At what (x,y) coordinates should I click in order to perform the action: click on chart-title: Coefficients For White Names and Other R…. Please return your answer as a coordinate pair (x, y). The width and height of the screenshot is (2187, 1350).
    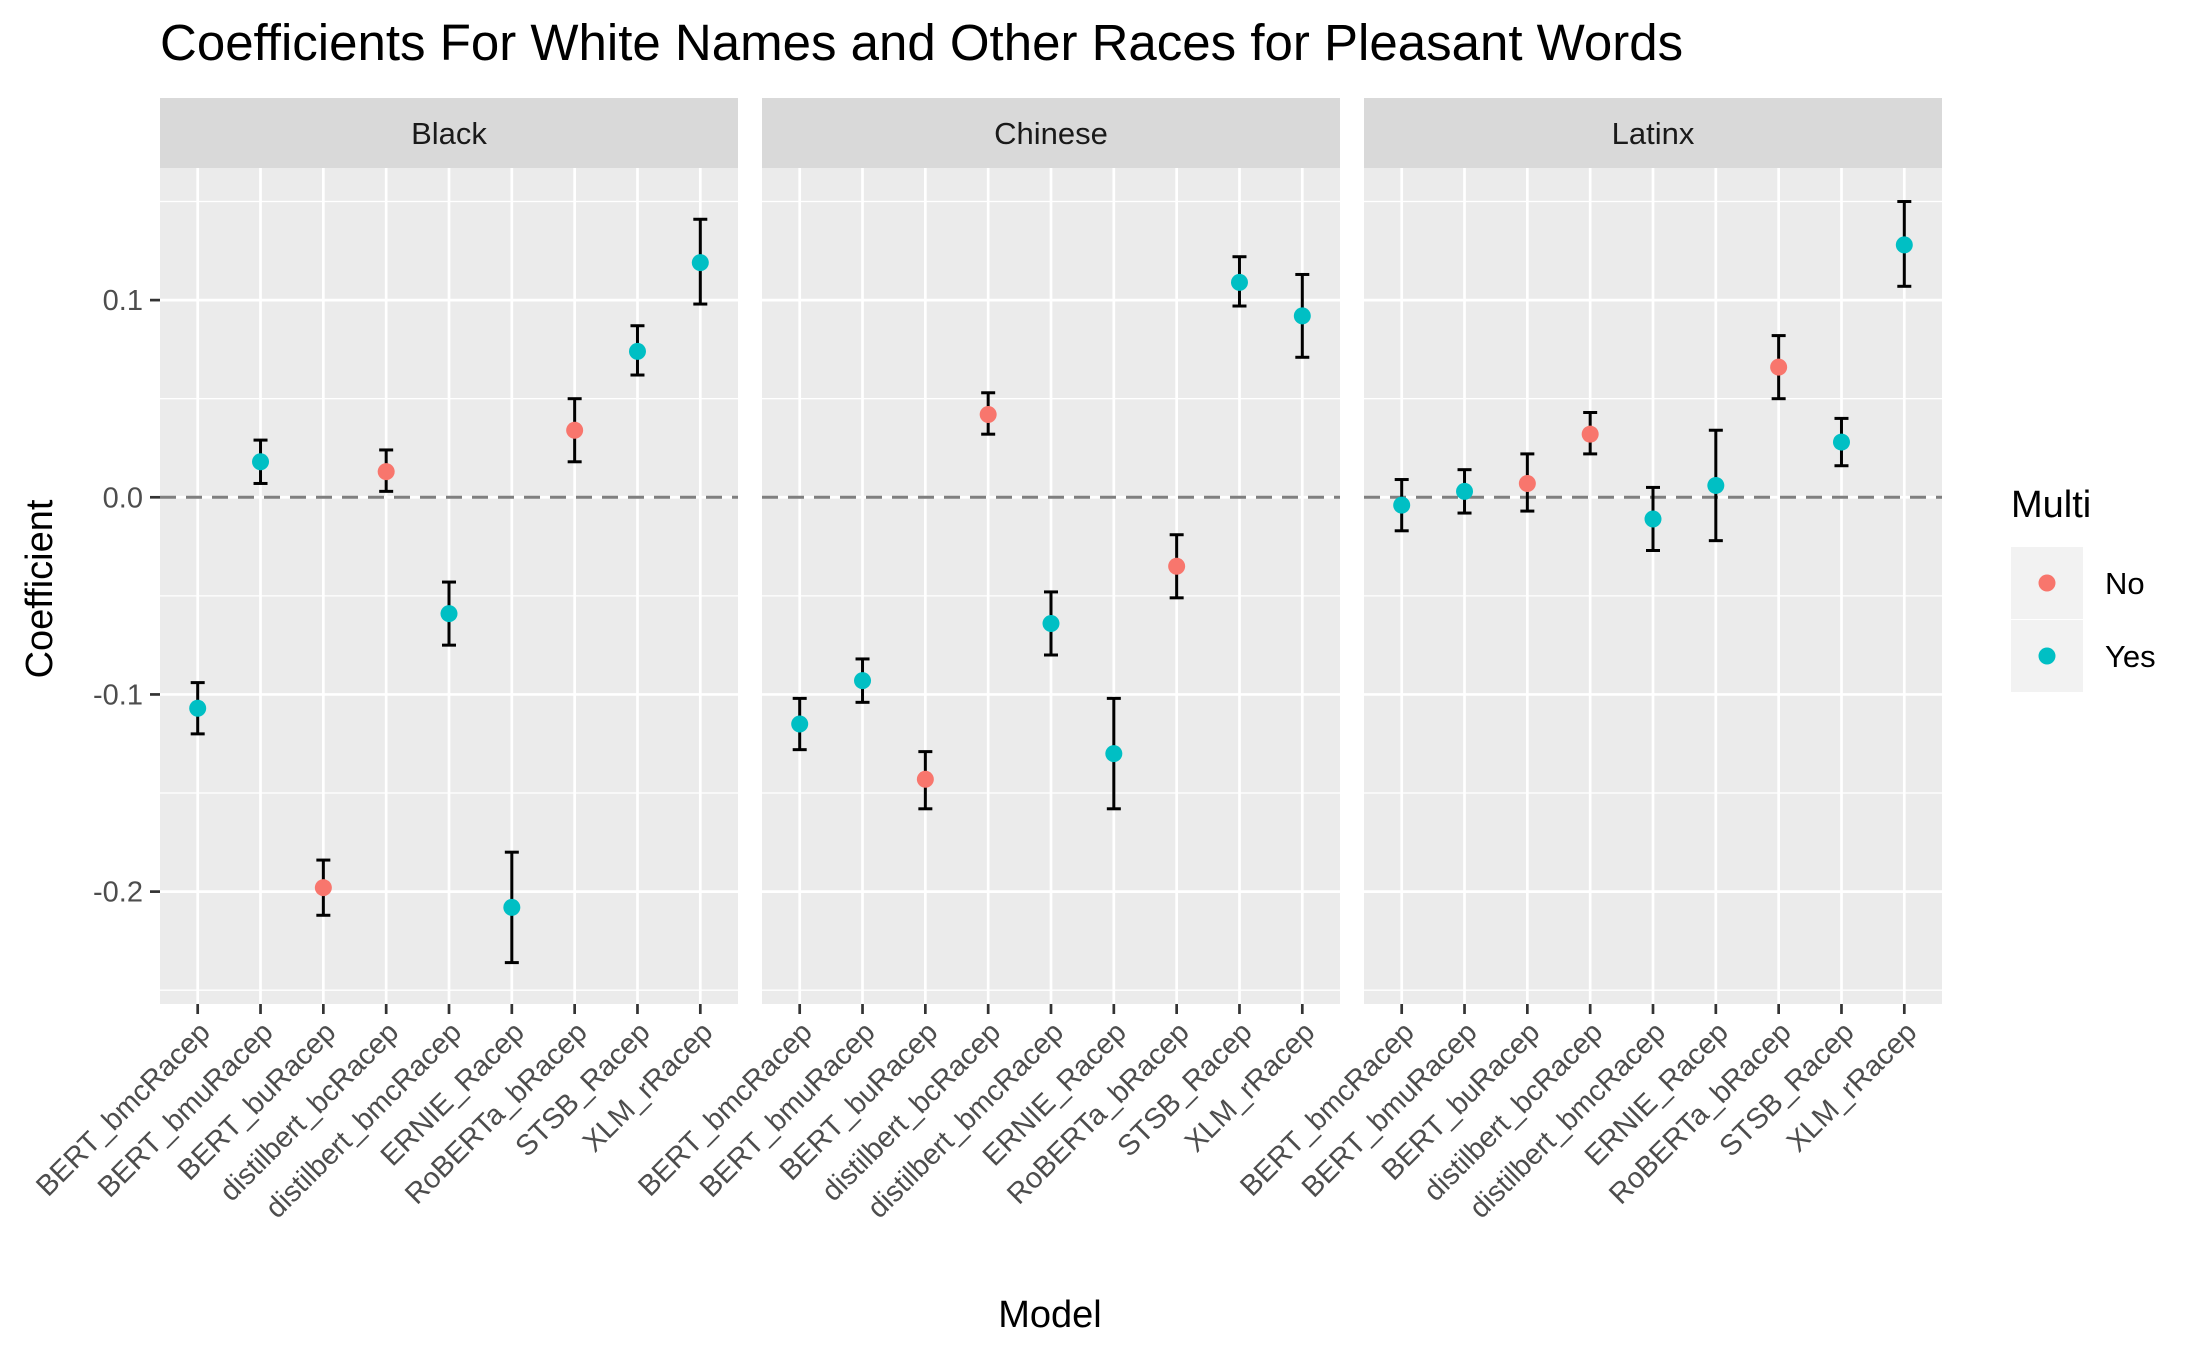
    Looking at the image, I should click on (921, 42).